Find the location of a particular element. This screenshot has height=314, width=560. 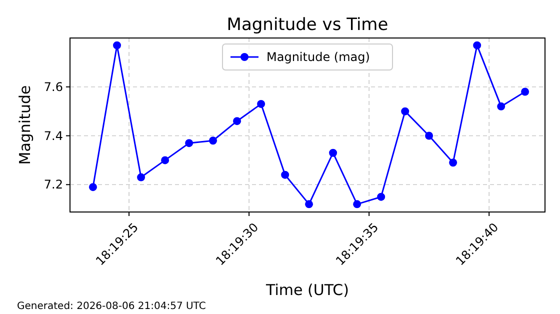

y-tick-label: 7.4 is located at coordinates (53, 135).